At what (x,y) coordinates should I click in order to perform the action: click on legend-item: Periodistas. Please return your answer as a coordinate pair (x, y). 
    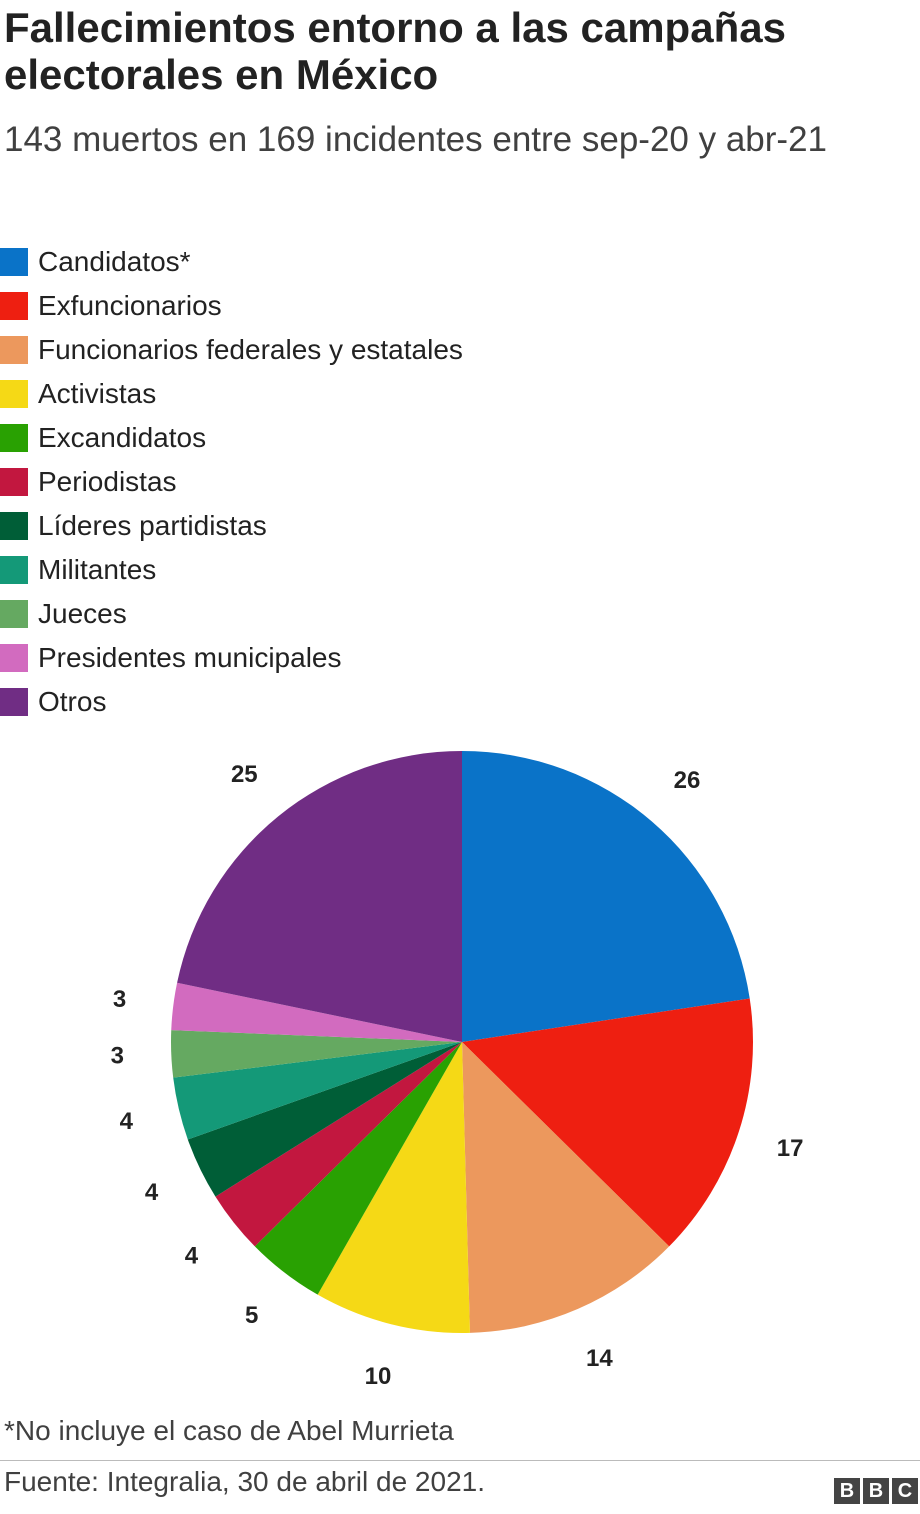
    Looking at the image, I should click on (231, 482).